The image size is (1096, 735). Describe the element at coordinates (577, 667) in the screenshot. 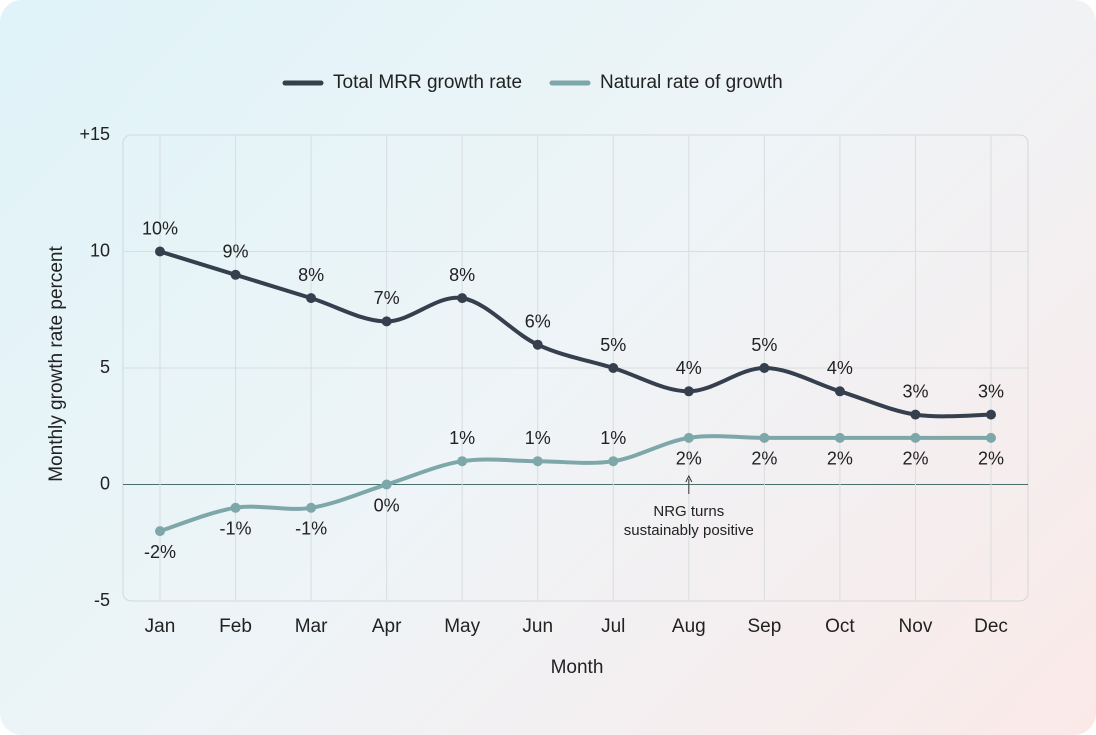

I see `x-axis-label: Month` at that location.